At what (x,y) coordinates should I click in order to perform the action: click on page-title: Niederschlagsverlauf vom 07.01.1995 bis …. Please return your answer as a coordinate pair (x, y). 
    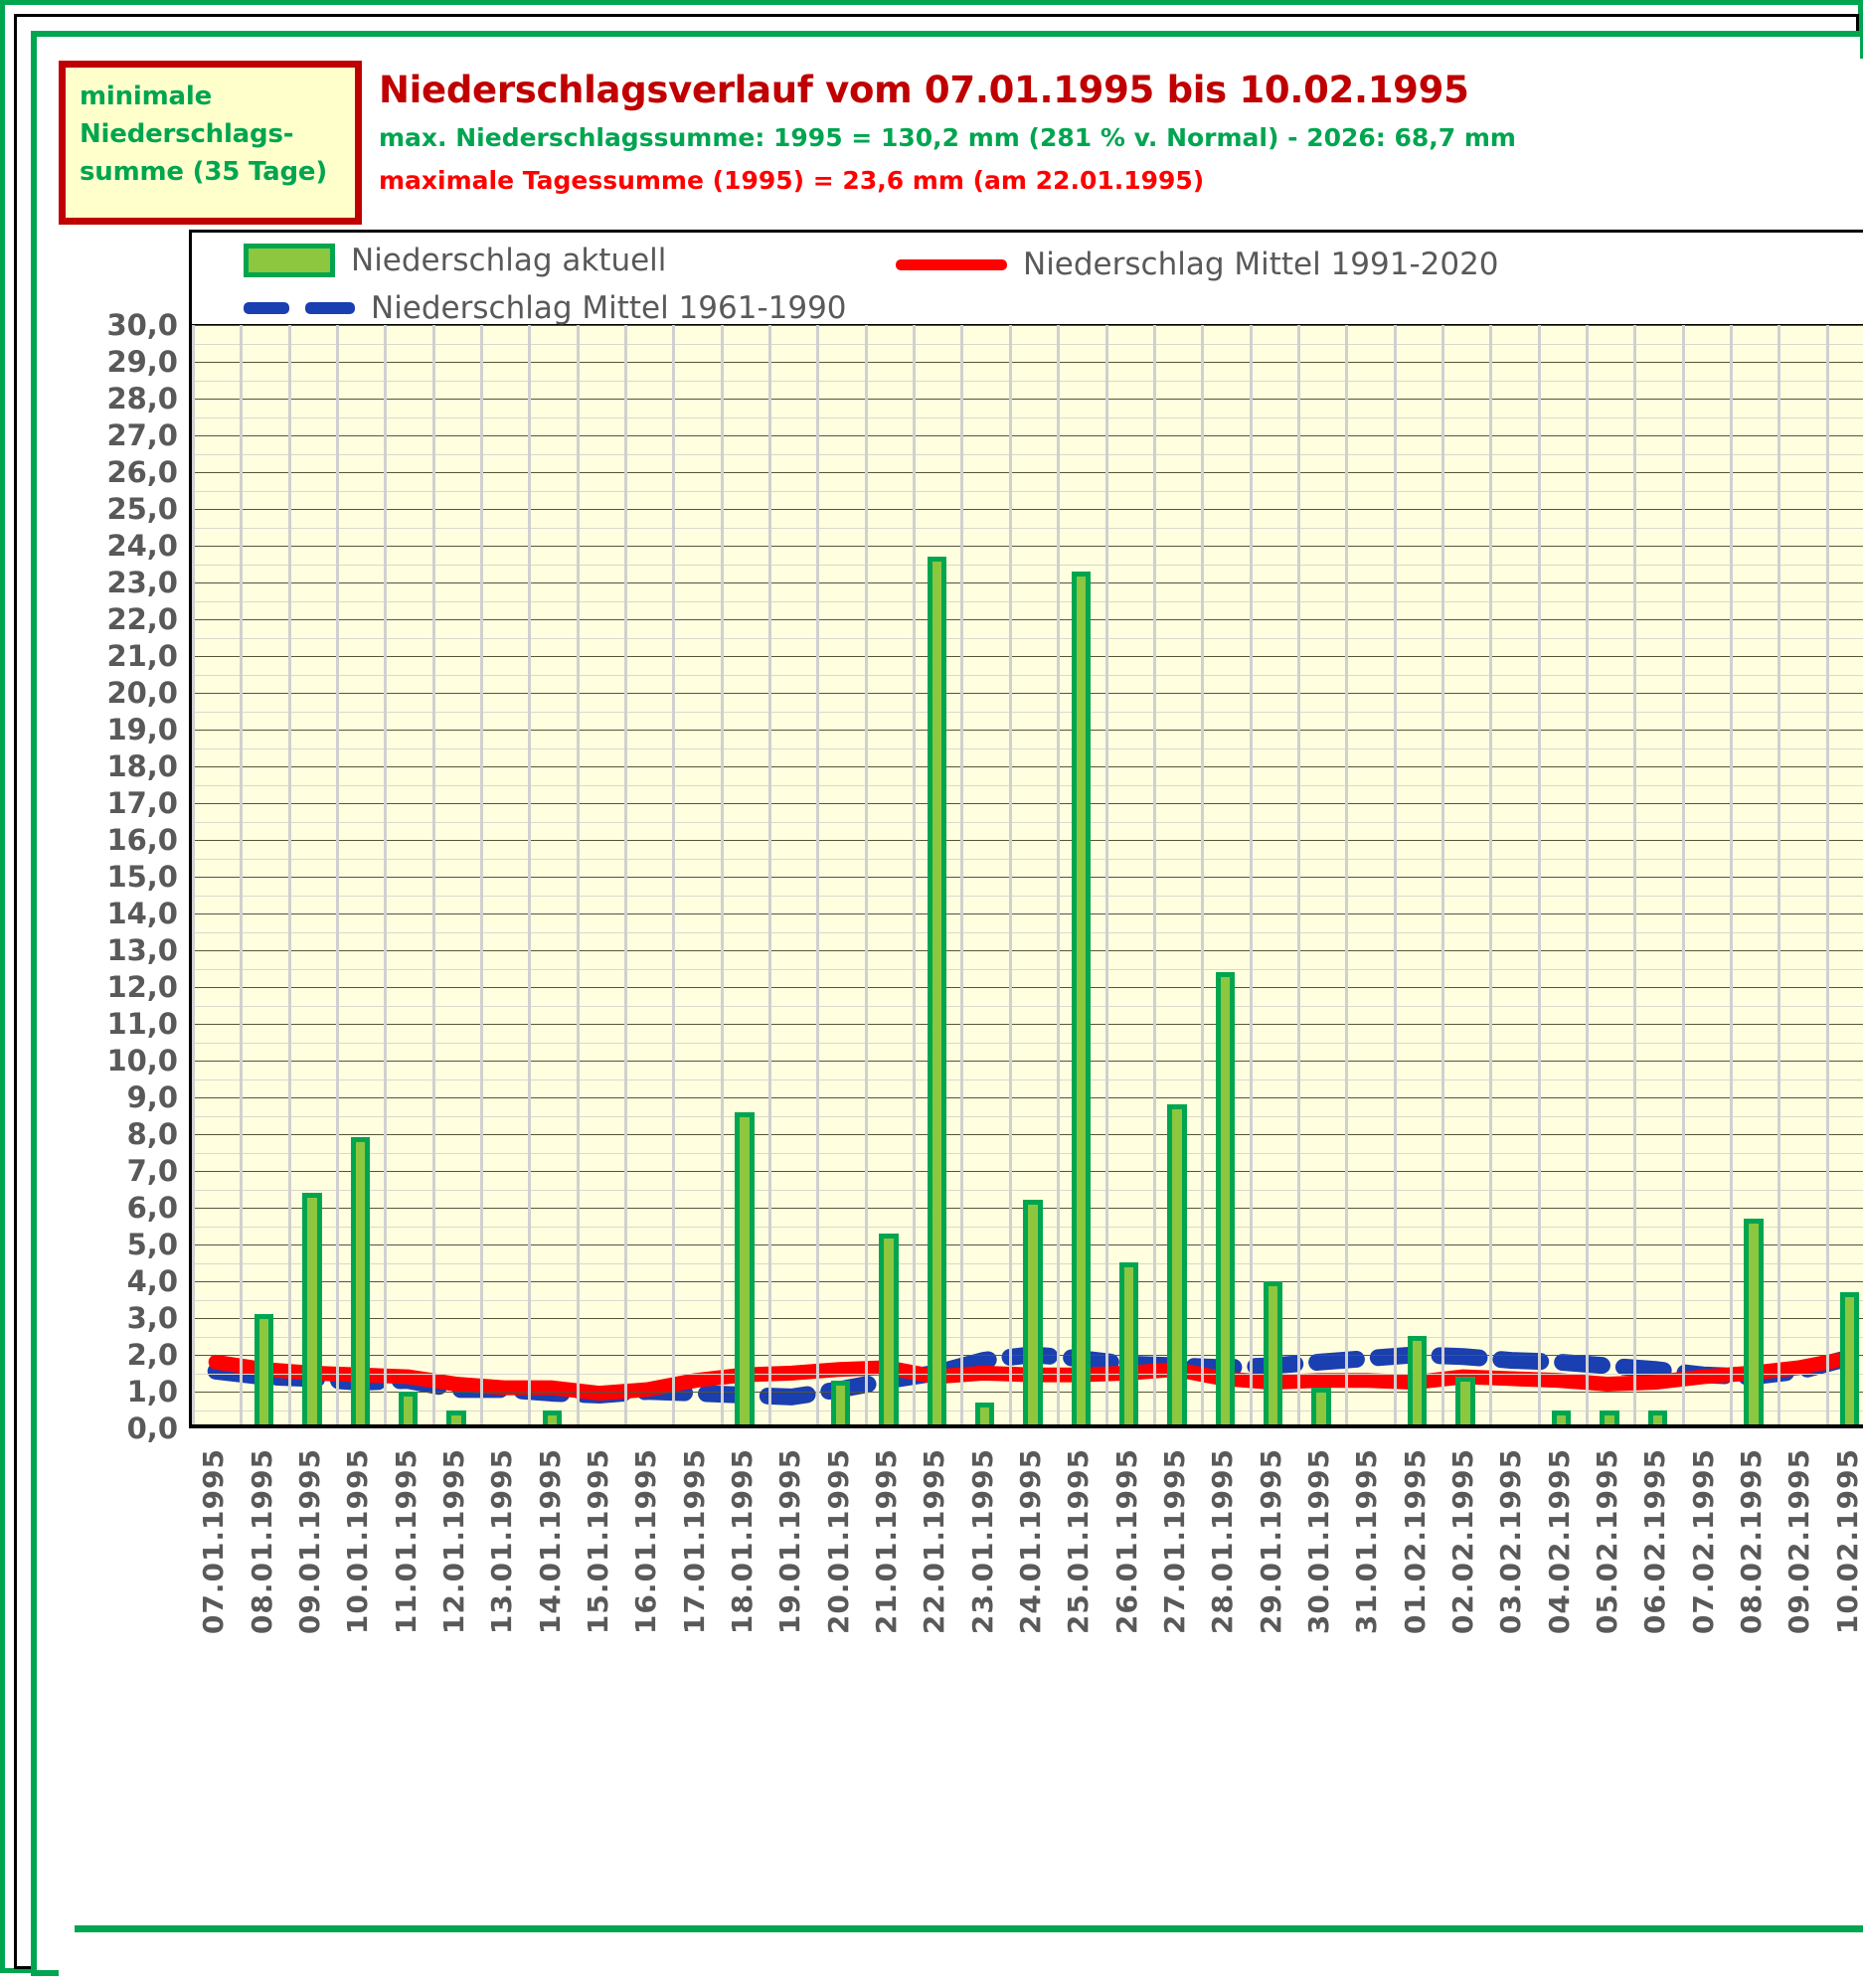
    Looking at the image, I should click on (924, 90).